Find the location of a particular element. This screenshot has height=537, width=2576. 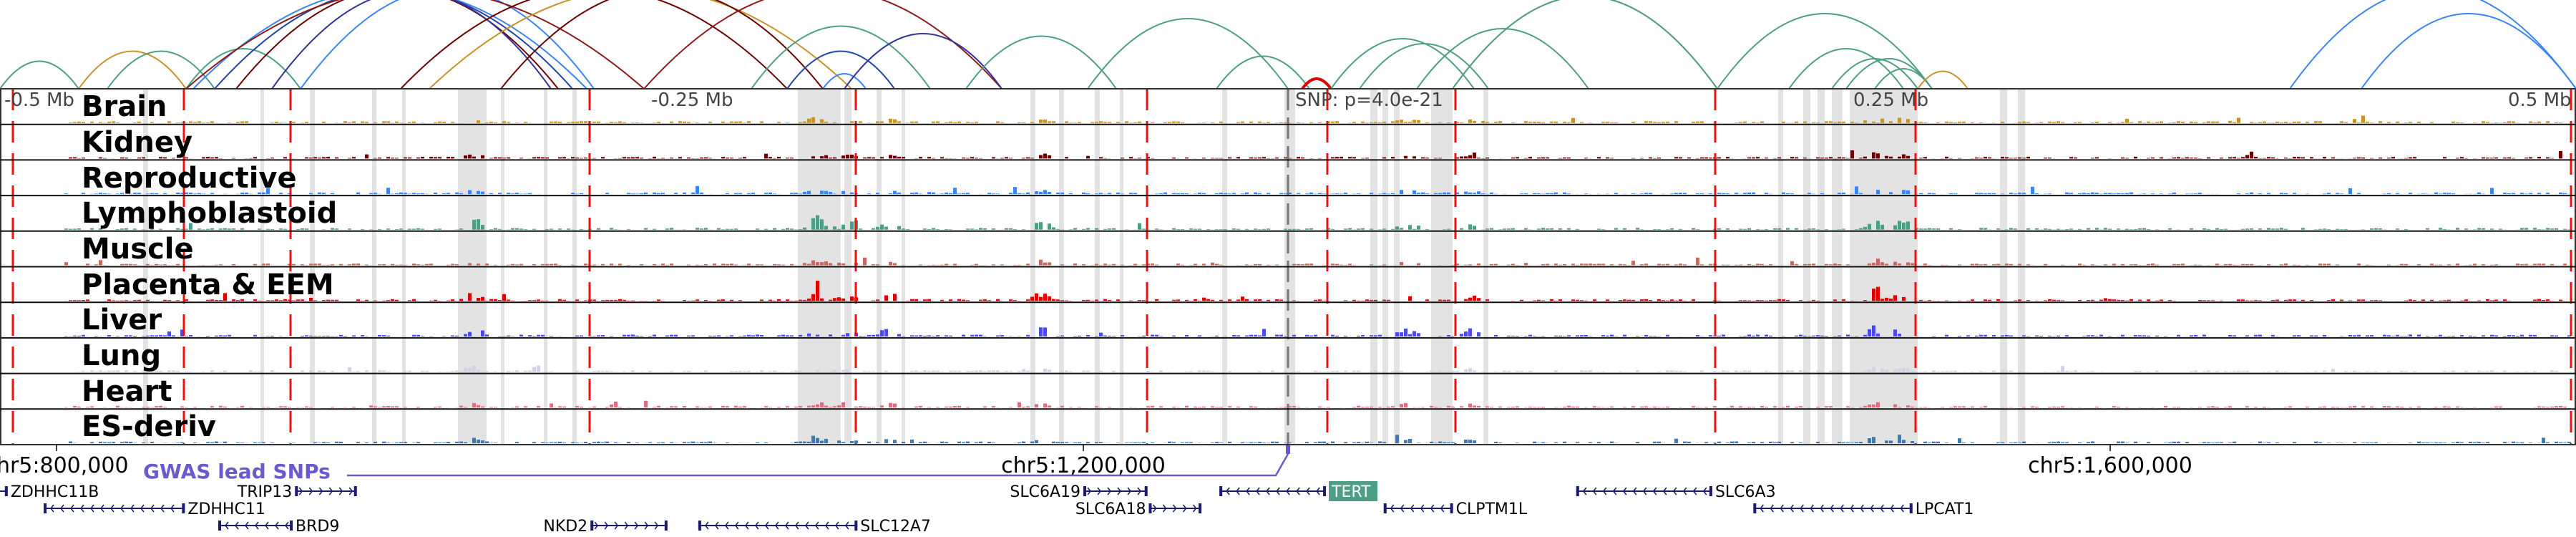

gene-slc6a18: SLC6A18 is located at coordinates (1138, 509).